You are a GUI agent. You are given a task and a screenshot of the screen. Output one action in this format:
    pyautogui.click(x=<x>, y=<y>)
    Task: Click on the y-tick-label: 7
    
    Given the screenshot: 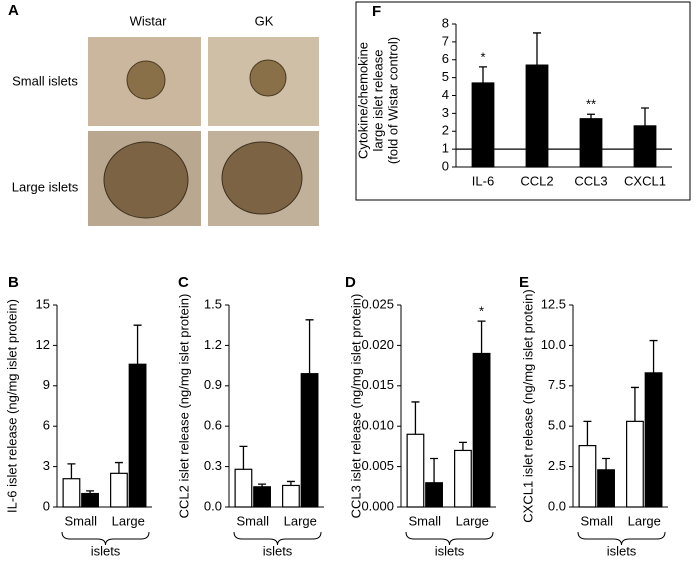 What is the action you would take?
    pyautogui.click(x=445, y=40)
    